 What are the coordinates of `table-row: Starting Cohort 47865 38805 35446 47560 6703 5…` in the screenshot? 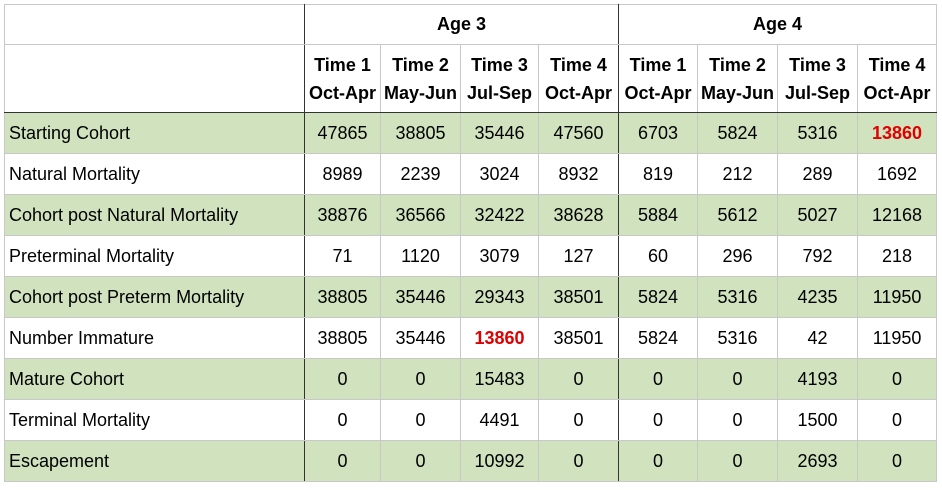 It's located at (471, 133).